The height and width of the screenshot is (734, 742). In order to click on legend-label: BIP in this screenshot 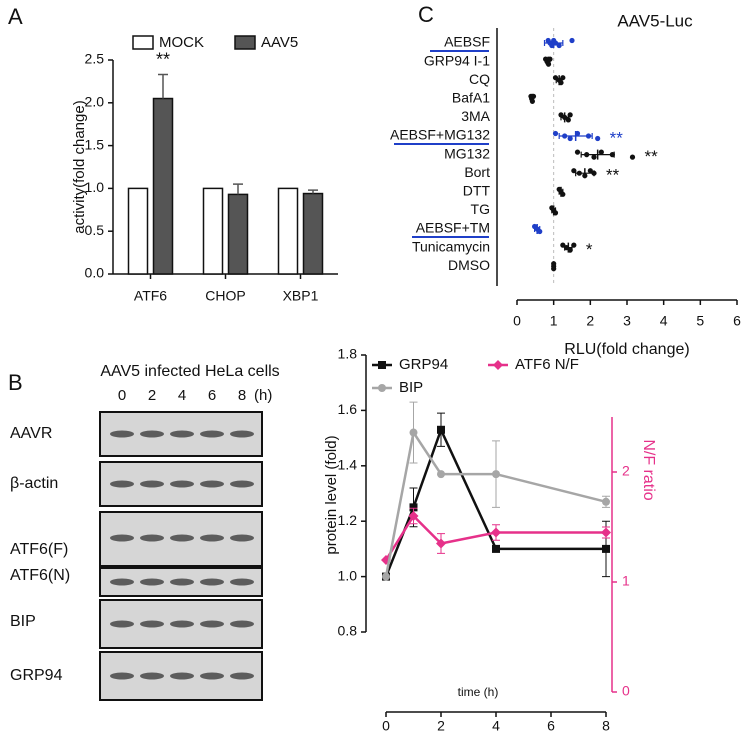, I will do `click(411, 387)`.